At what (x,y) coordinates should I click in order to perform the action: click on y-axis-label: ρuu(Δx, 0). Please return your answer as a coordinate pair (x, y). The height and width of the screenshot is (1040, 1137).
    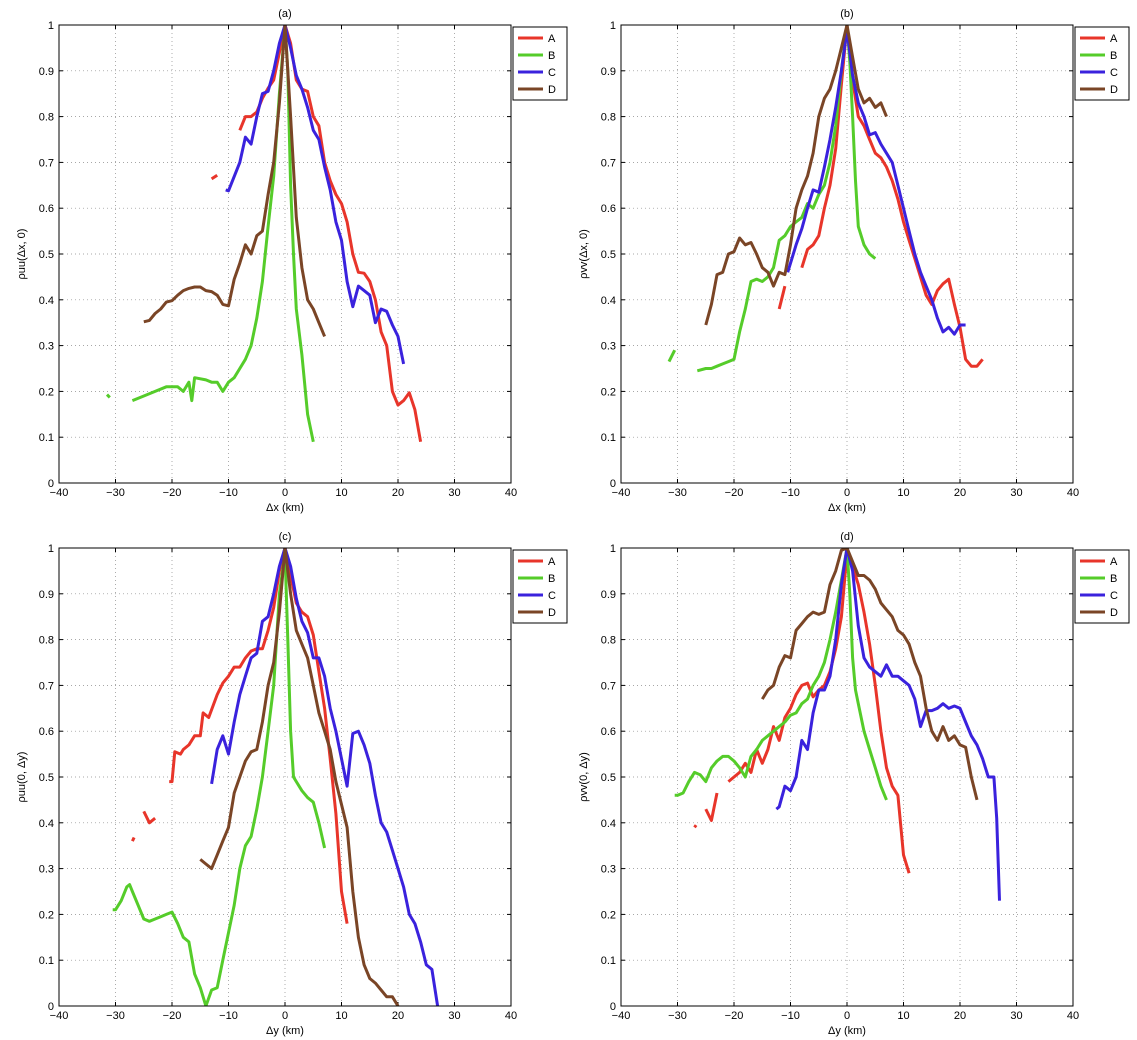
    Looking at the image, I should click on (22, 254).